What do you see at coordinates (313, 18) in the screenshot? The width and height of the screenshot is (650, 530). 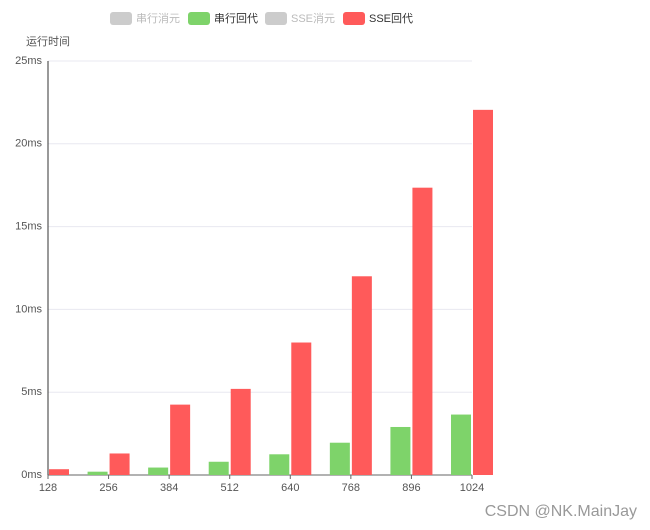 I see `legend-label: SSE消元` at bounding box center [313, 18].